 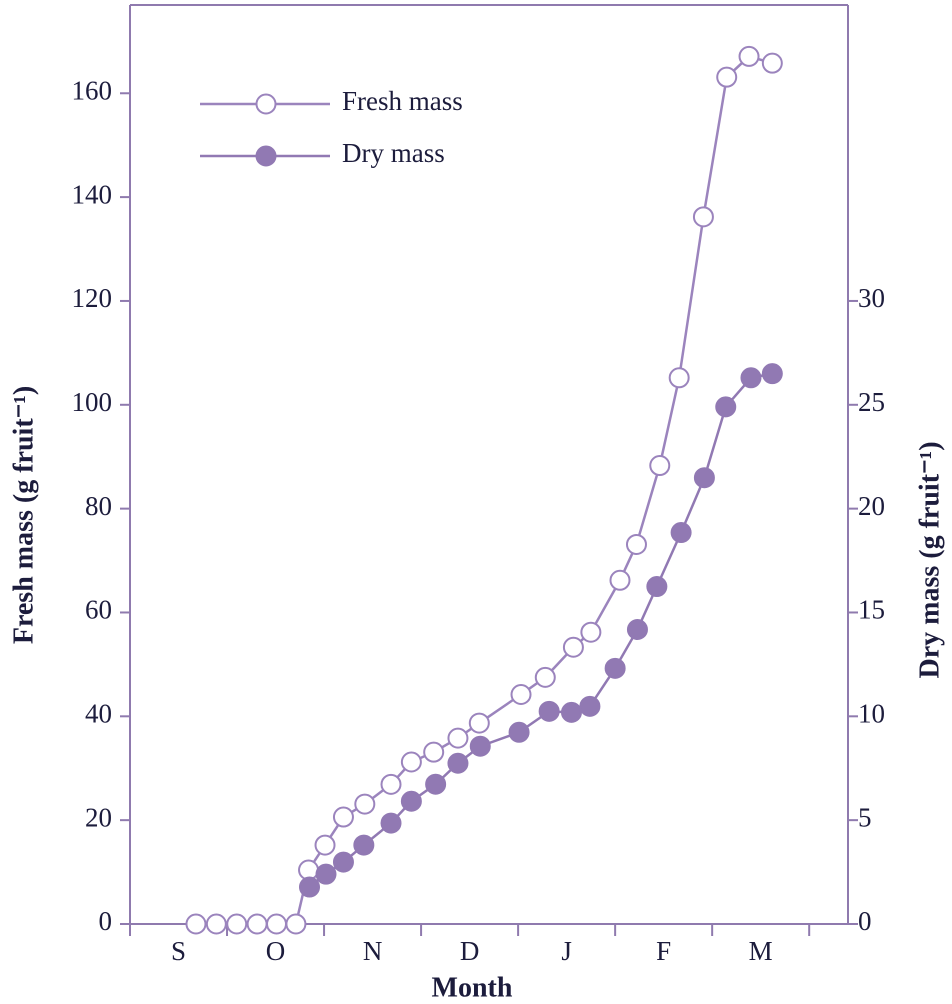 What do you see at coordinates (276, 951) in the screenshot?
I see `x-tick-label: O` at bounding box center [276, 951].